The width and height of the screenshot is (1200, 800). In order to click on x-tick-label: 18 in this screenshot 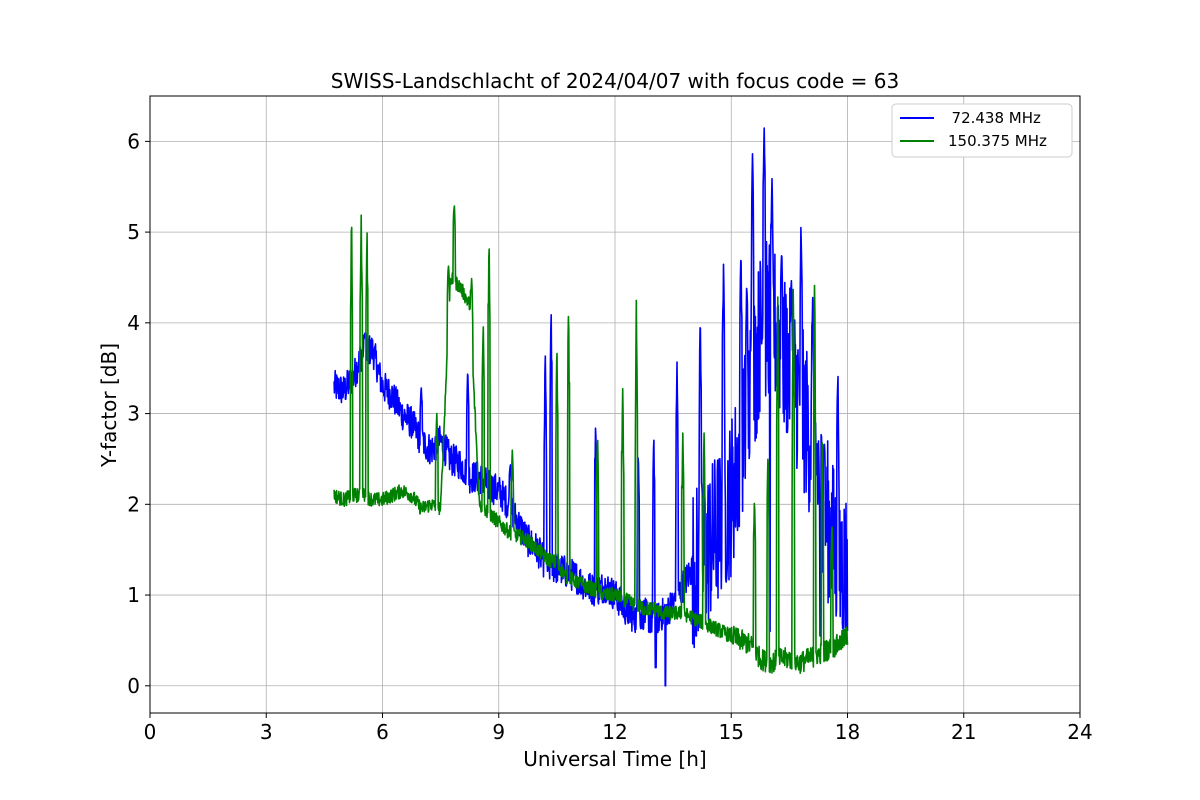, I will do `click(847, 732)`.